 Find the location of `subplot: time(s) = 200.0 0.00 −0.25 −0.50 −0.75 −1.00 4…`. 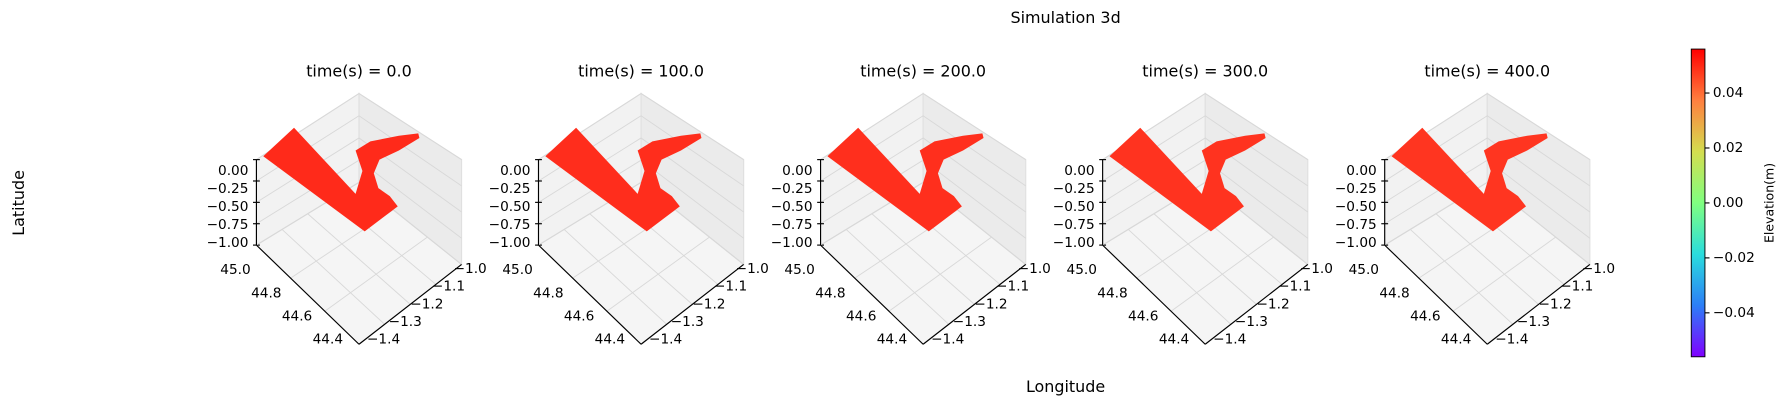

subplot: time(s) = 200.0 0.00 −0.25 −0.50 −0.75 −1.00 4… is located at coordinates (911, 204).